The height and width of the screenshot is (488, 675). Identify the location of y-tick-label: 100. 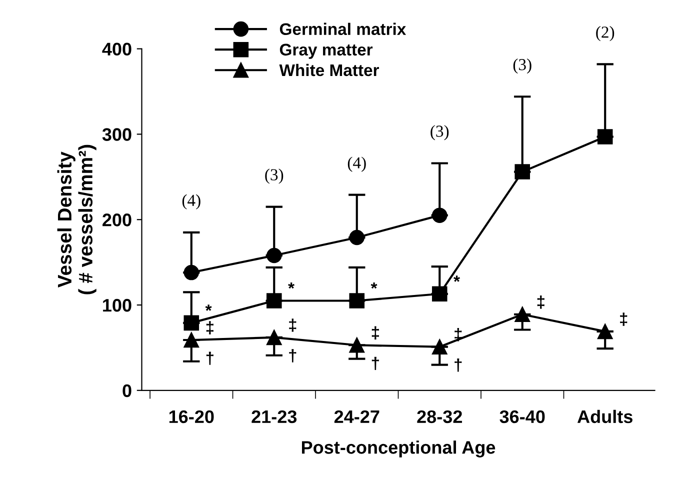
(117, 305).